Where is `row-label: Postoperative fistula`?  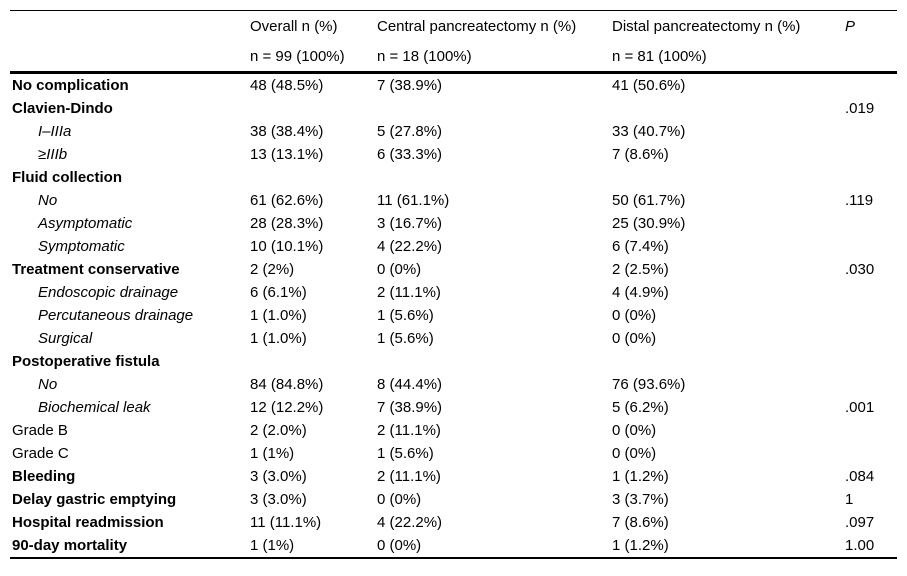
row-label: Postoperative fistula is located at coordinates (86, 361).